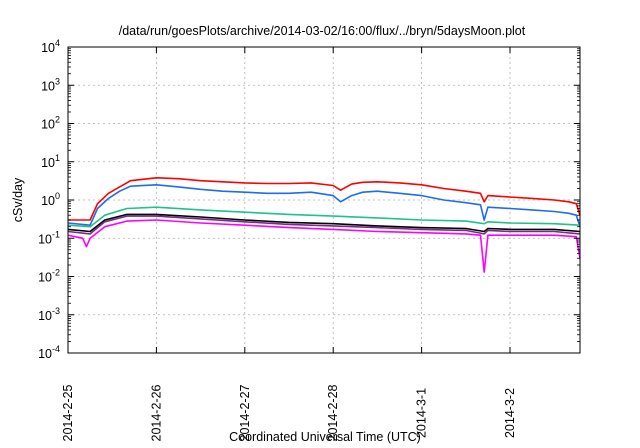 This screenshot has height=448, width=640. What do you see at coordinates (50, 123) in the screenshot?
I see `y-tick-label: 10²` at bounding box center [50, 123].